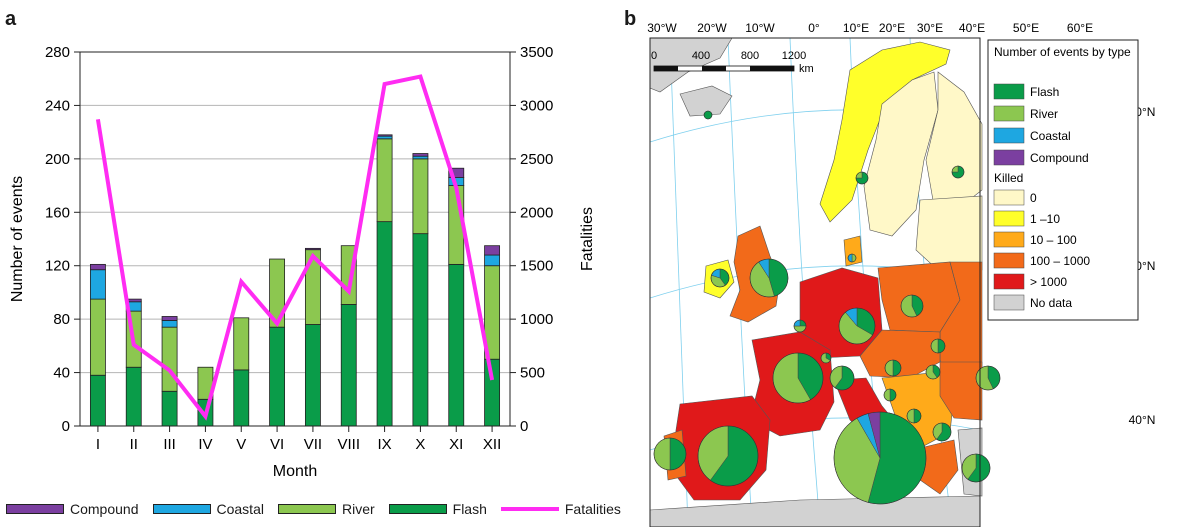 This screenshot has width=1178, height=527. I want to click on x-tick-label: III, so click(169, 444).